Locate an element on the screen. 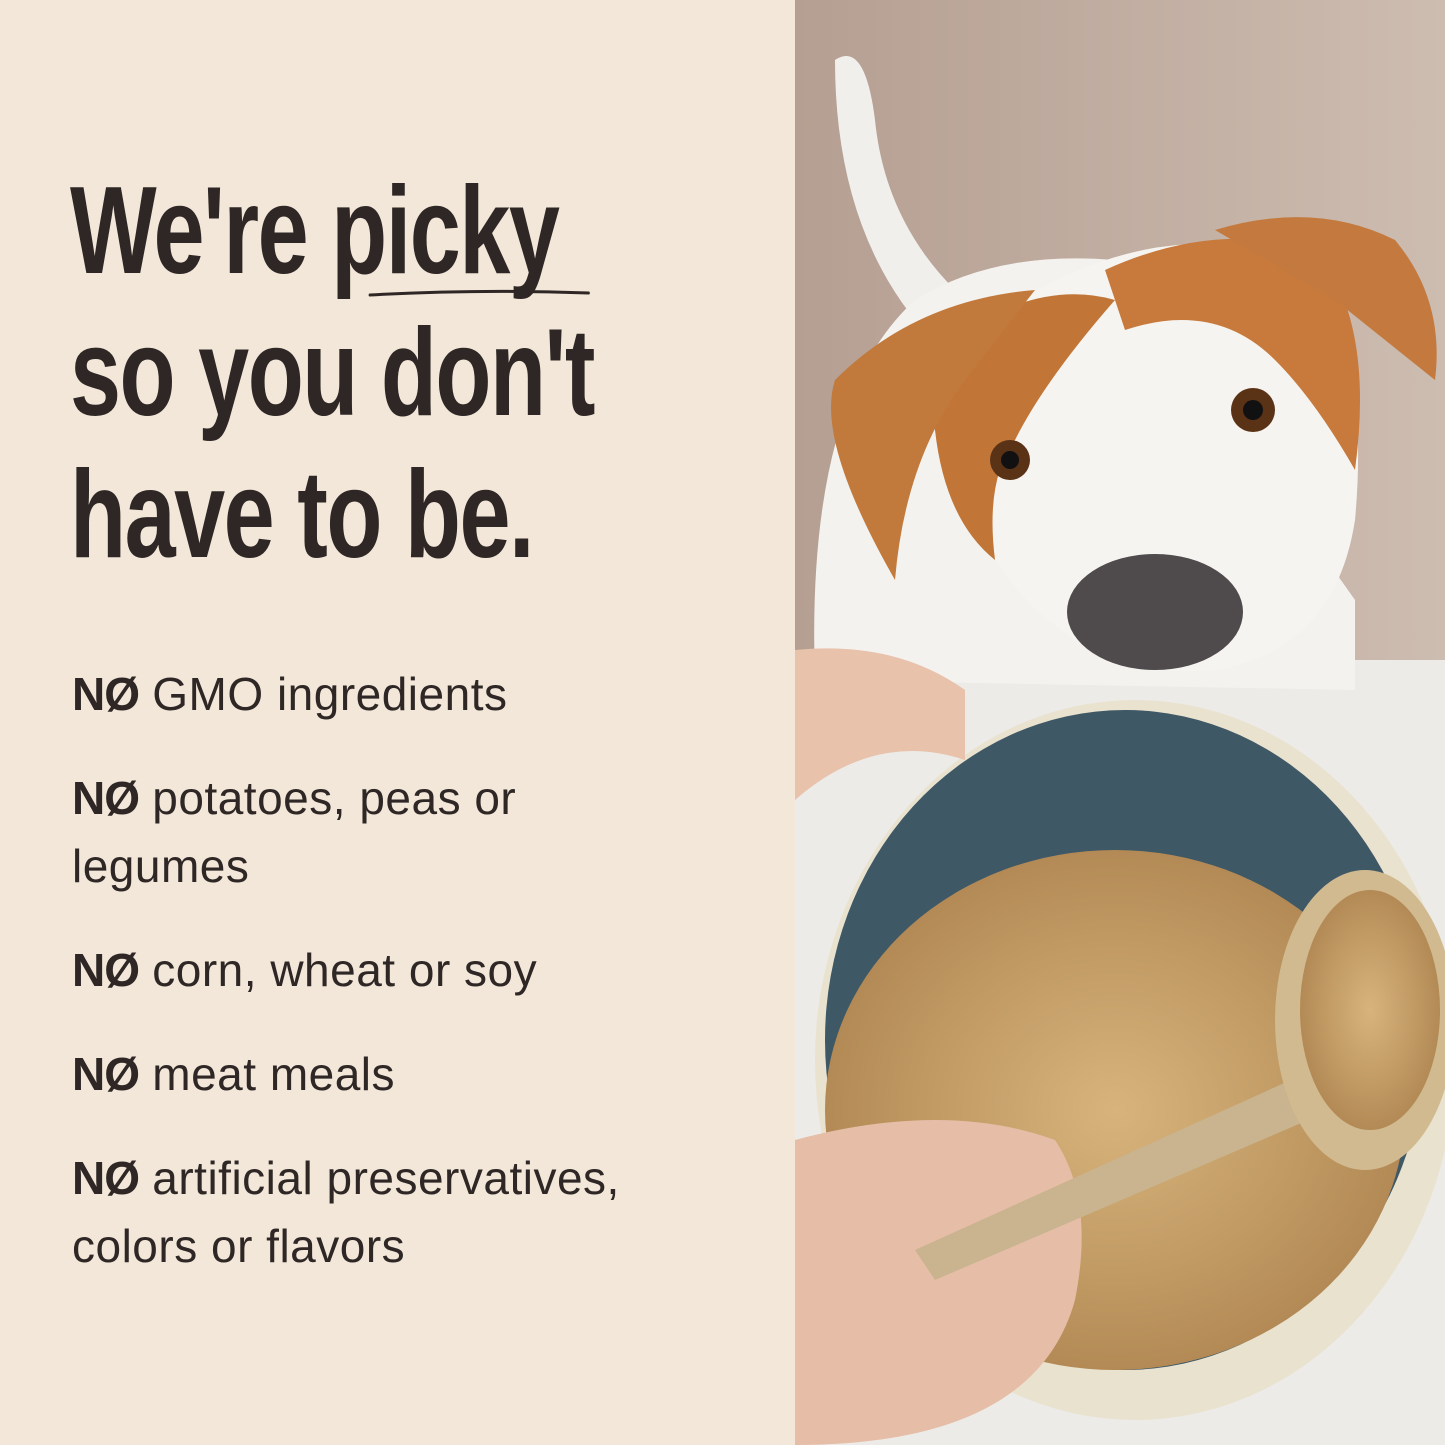 The width and height of the screenshot is (1445, 1445). headline: We're picky so you don't have to be. is located at coordinates (424, 373).